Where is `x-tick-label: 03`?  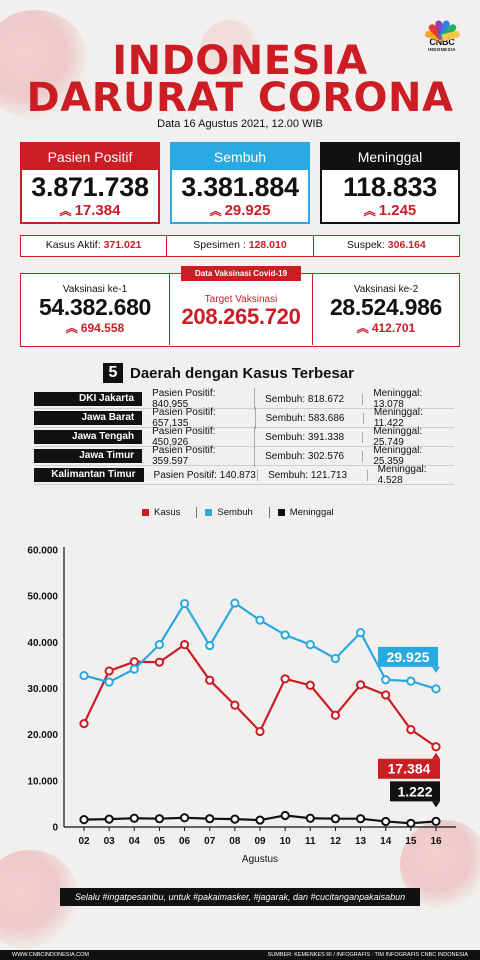
x-tick-label: 03 is located at coordinates (110, 841).